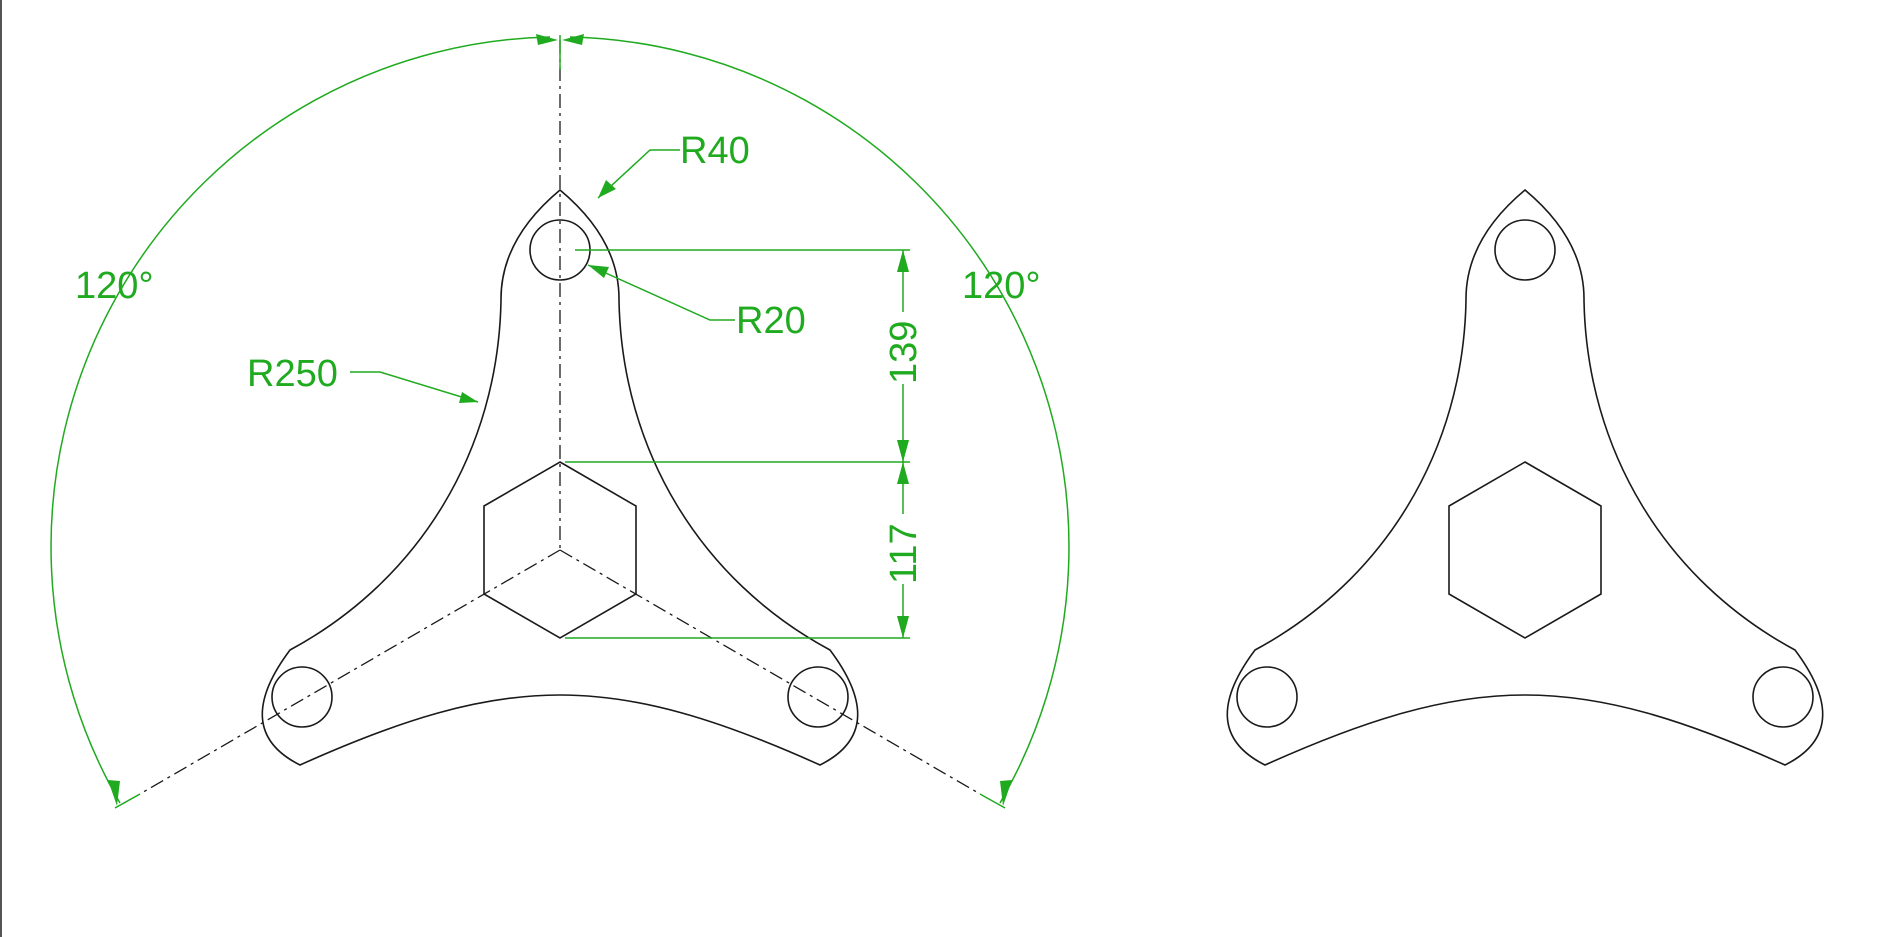 This screenshot has height=937, width=1893. I want to click on hole-top, so click(1525, 250).